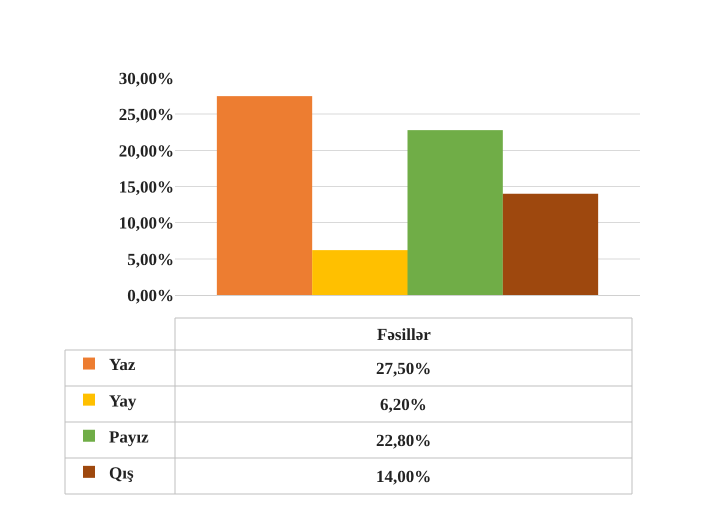 This screenshot has height=523, width=723. I want to click on y-tick-label: 5,00%, so click(150, 259).